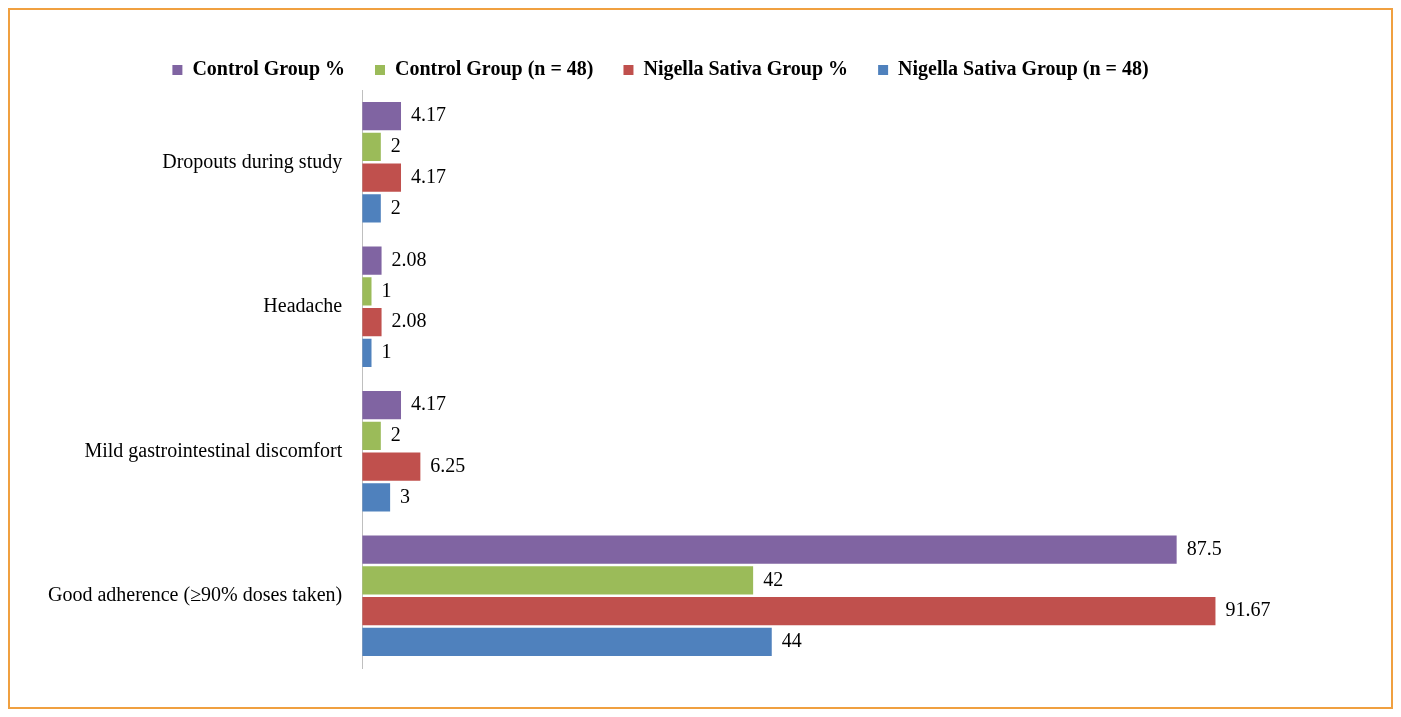  Describe the element at coordinates (213, 450) in the screenshot. I see `y-tick-label: Mild gastrointestinal discomfort` at that location.